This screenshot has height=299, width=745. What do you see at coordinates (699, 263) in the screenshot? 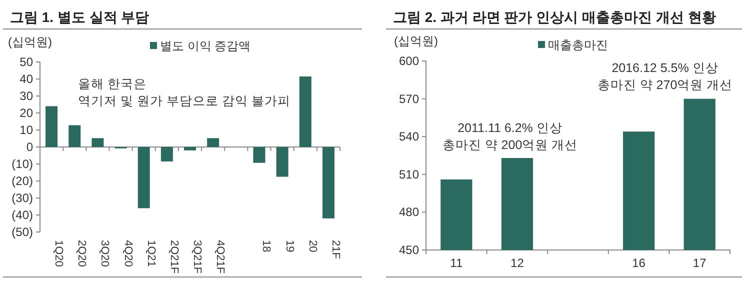
I see `x-tick-label: 17` at bounding box center [699, 263].